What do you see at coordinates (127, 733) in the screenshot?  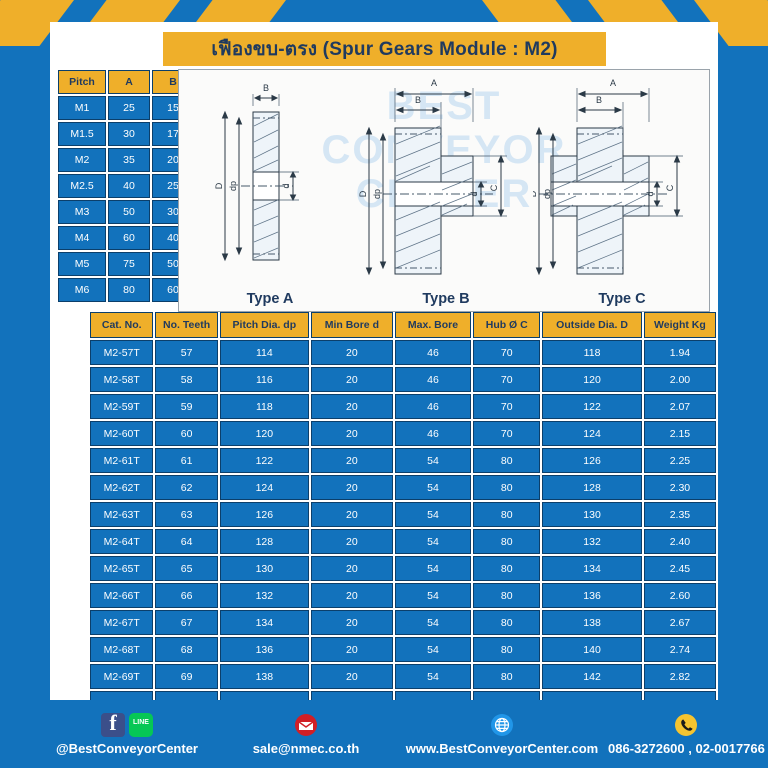 I see `footer-social-group: @BestConveyorCenter` at bounding box center [127, 733].